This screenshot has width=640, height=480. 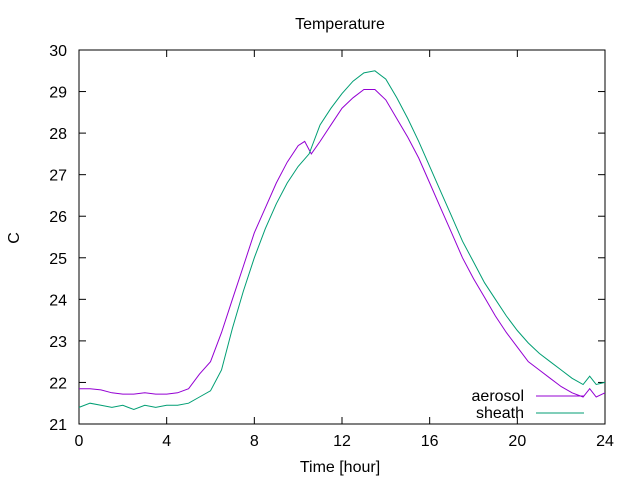 I want to click on y-tick-label: 25, so click(x=58, y=259).